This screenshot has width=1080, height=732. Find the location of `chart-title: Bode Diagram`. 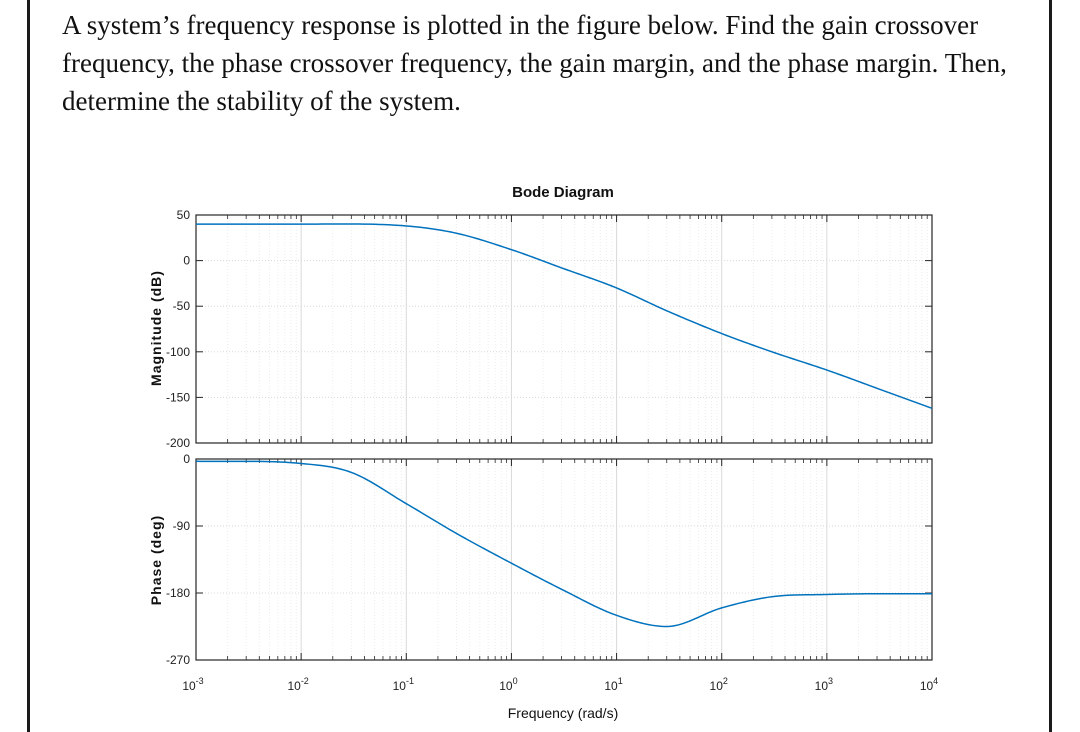

chart-title: Bode Diagram is located at coordinates (563, 192).